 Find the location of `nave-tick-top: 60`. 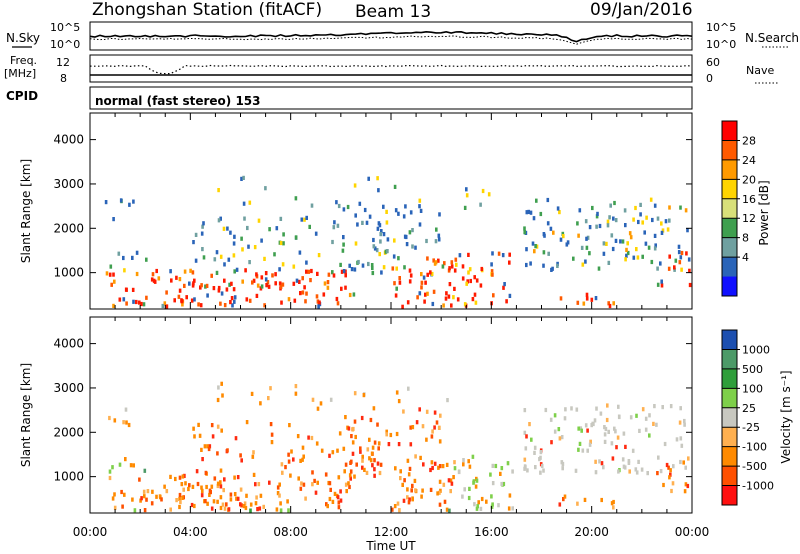

nave-tick-top: 60 is located at coordinates (713, 62).